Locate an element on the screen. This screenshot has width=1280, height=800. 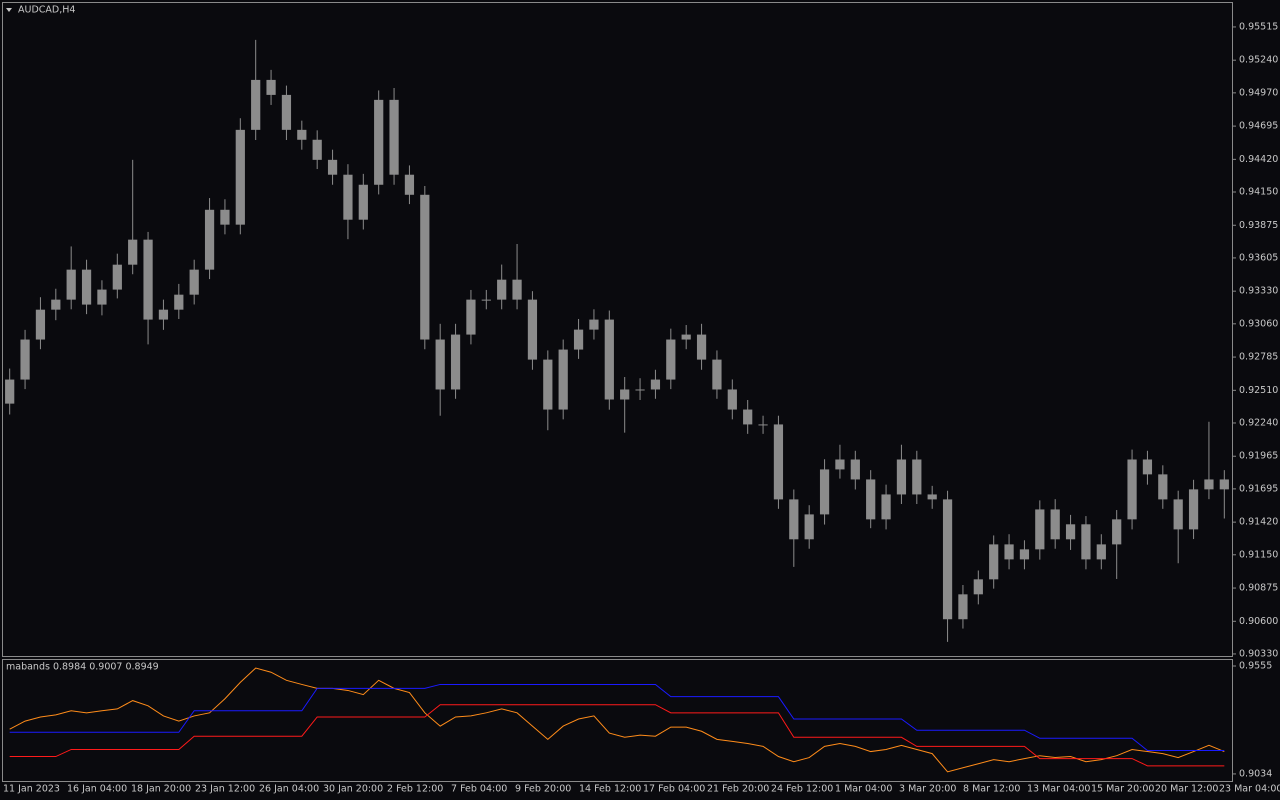
y-tick-label: 0.93330 is located at coordinates (1258, 291).